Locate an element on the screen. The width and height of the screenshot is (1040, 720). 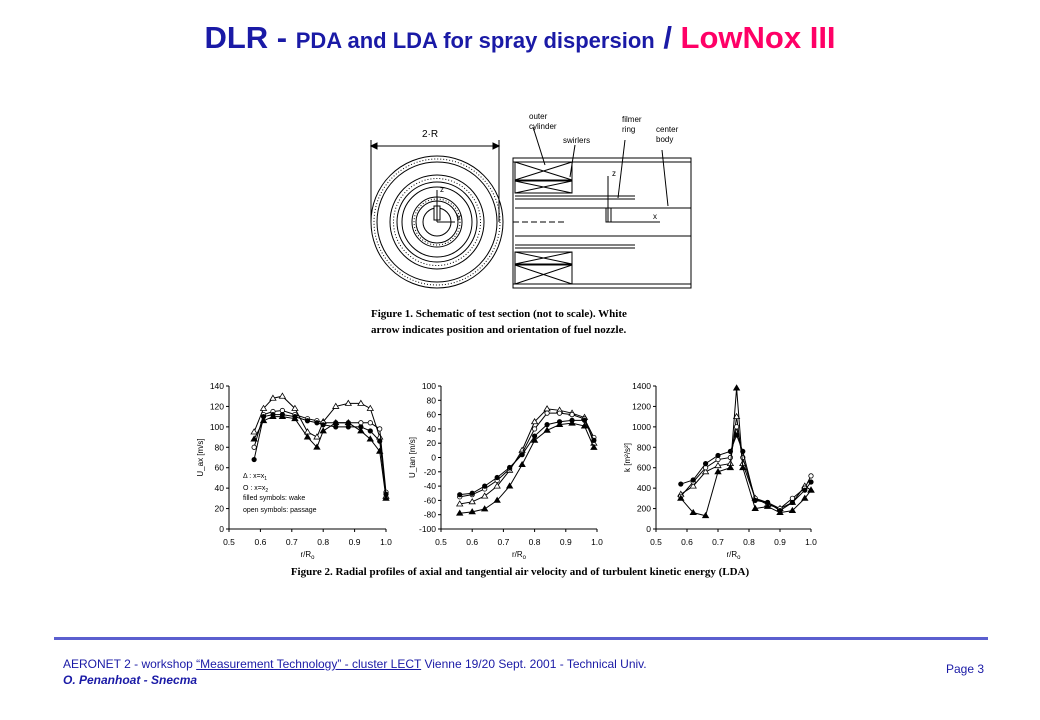
series-triangle-open is located at coordinates (320, 445).